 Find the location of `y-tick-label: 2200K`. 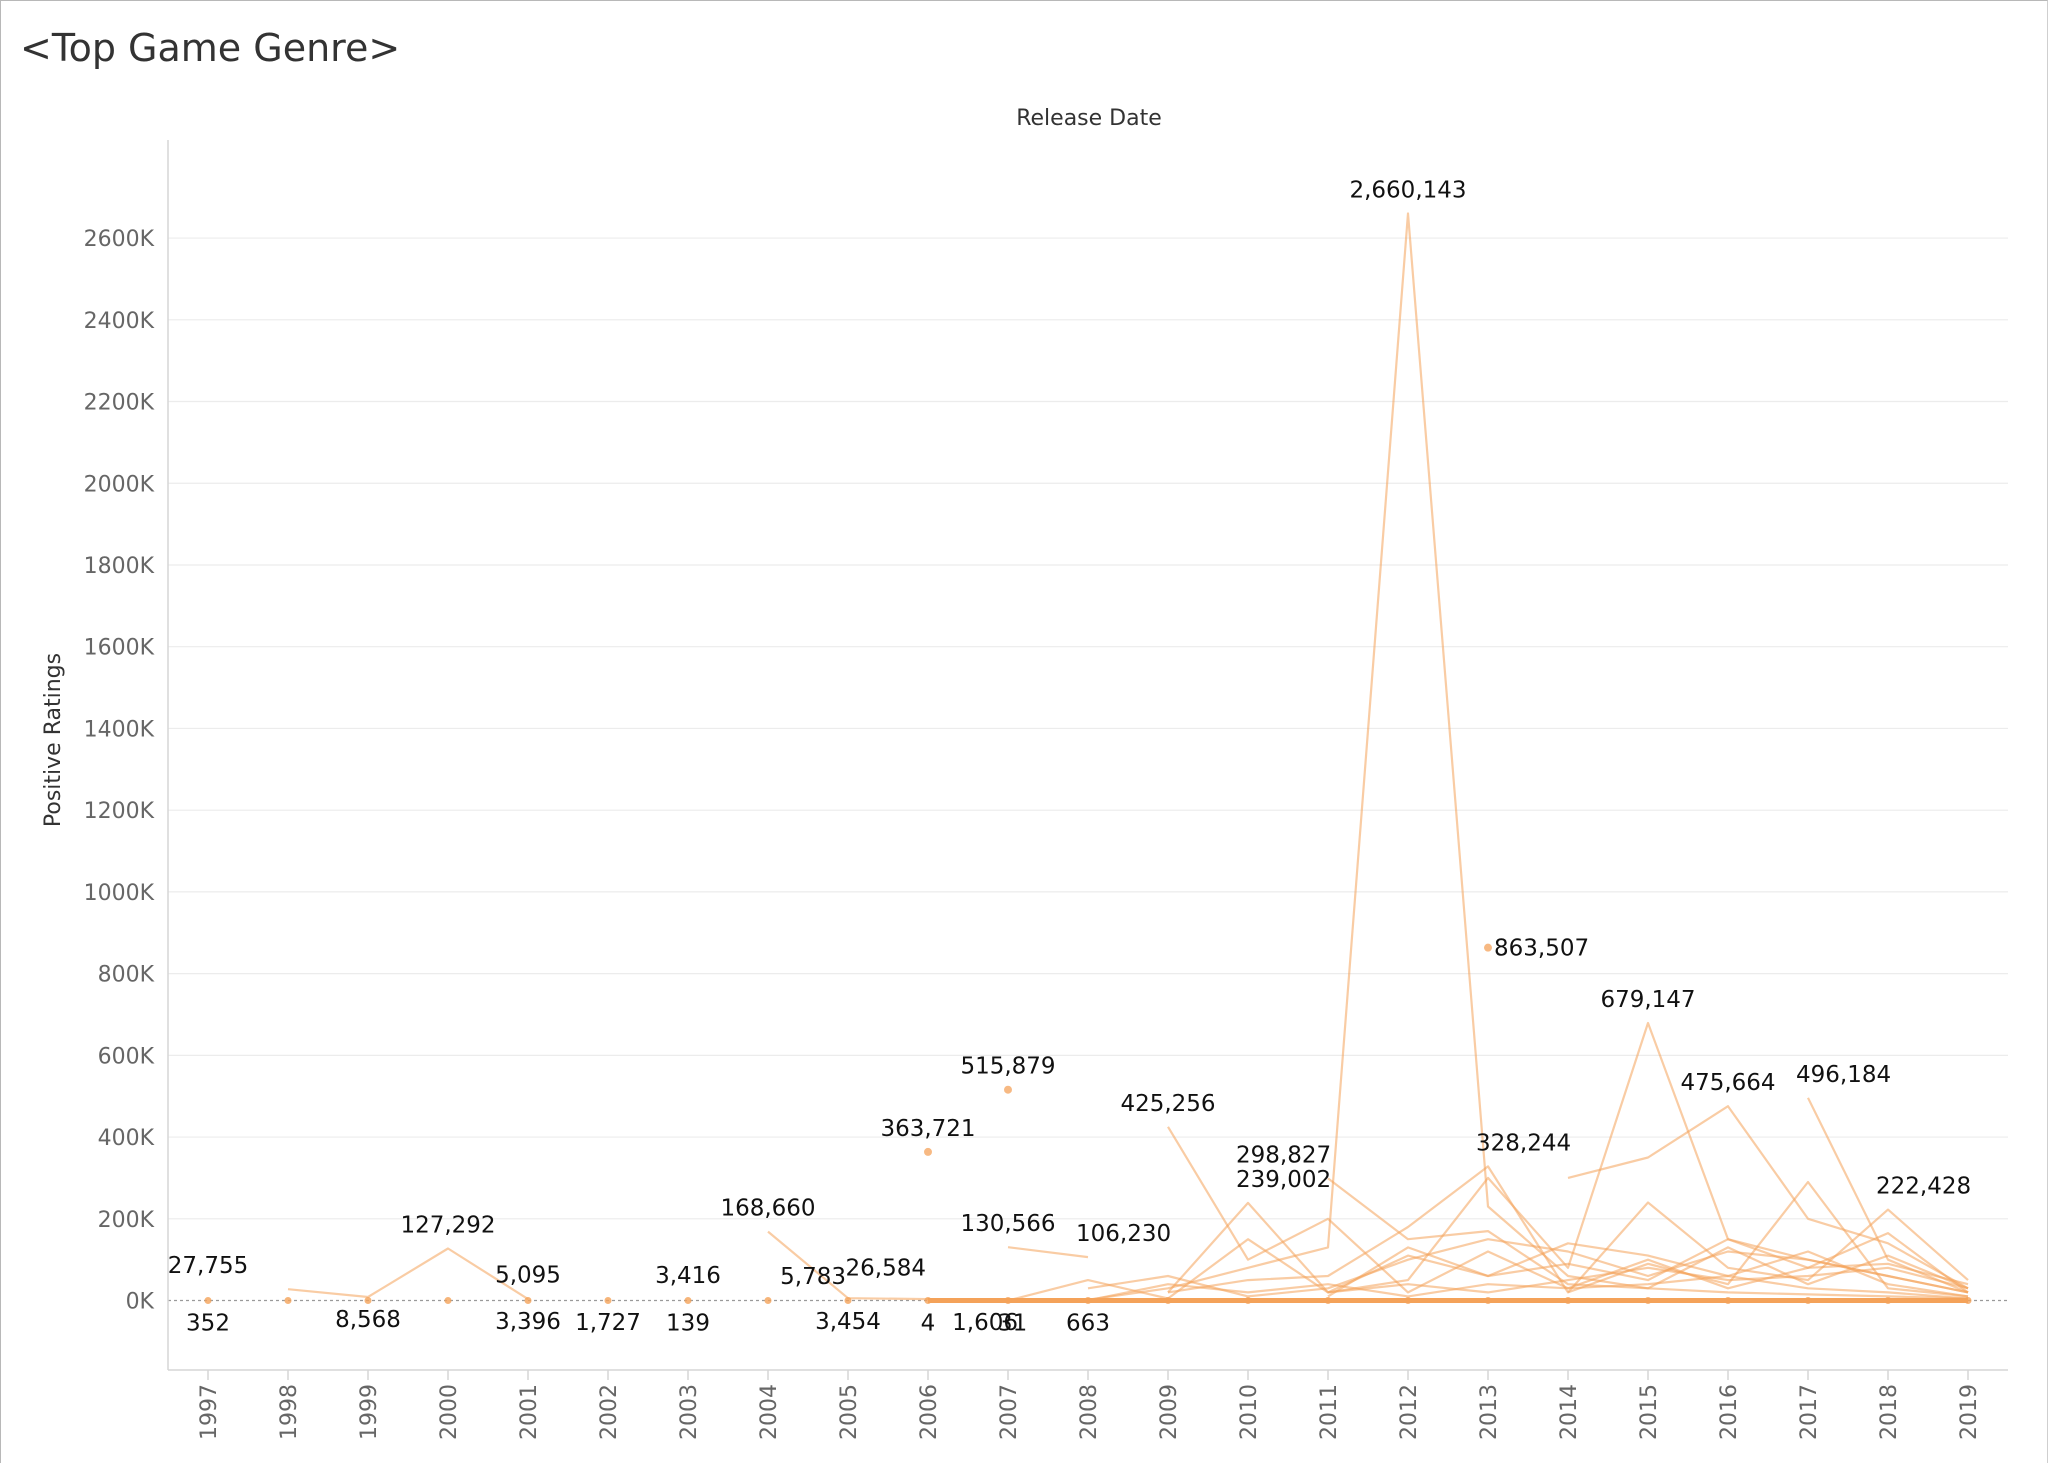

y-tick-label: 2200K is located at coordinates (119, 403).